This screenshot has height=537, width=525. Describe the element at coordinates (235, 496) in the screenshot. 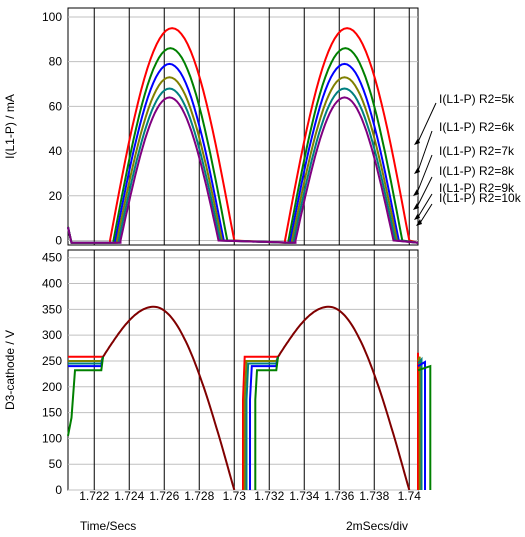

I see `x-tick-label: 1.73` at that location.